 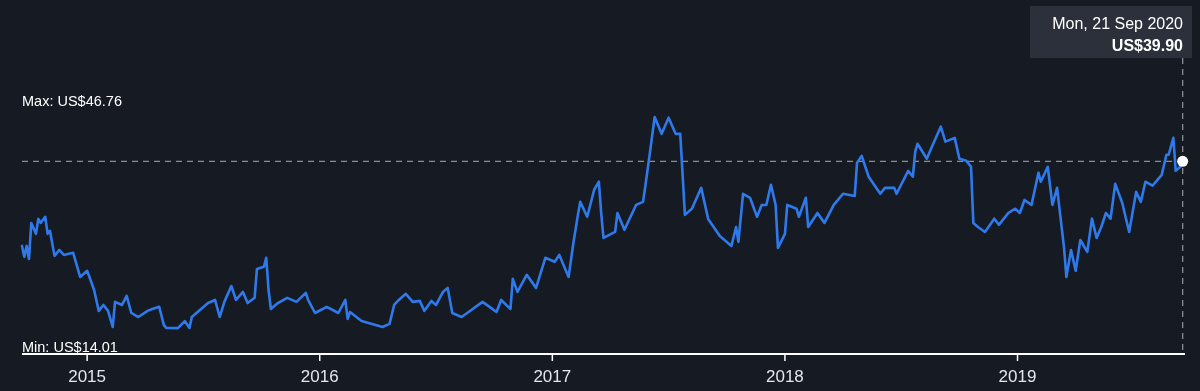 What do you see at coordinates (552, 376) in the screenshot?
I see `x-tick-label: 2017` at bounding box center [552, 376].